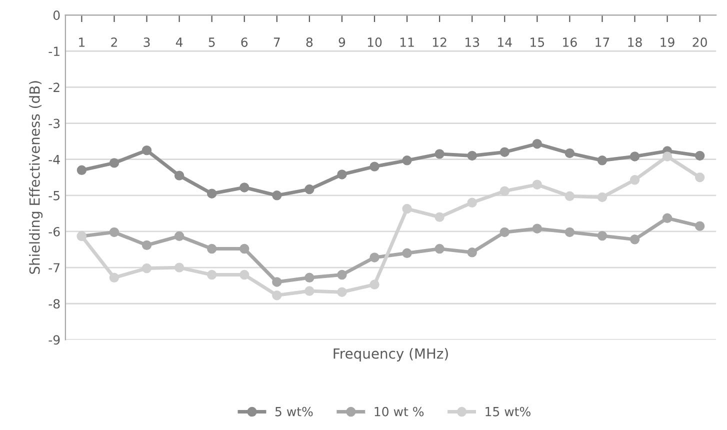 This screenshot has width=727, height=430. I want to click on x-axis-title: Frequency (MHz), so click(391, 355).